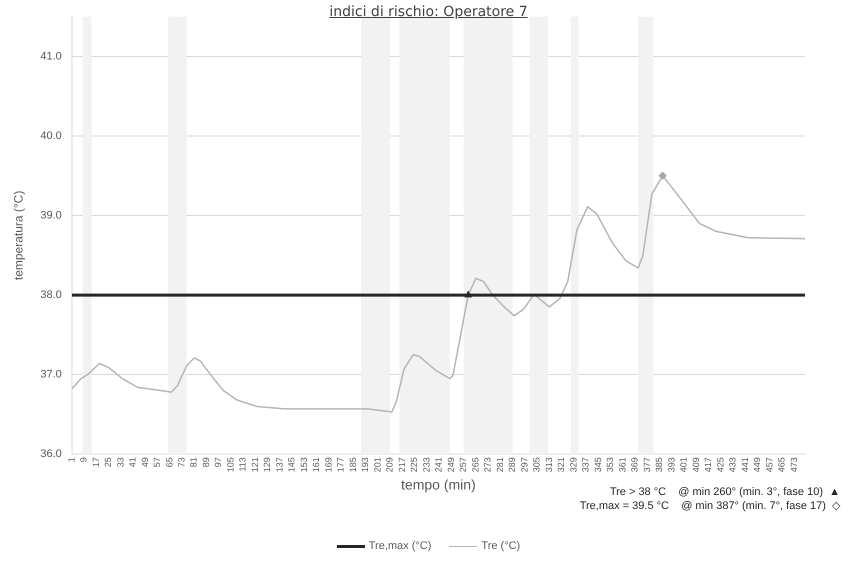 This screenshot has height=567, width=857. Describe the element at coordinates (83, 459) in the screenshot. I see `x-tick-label: 9` at that location.